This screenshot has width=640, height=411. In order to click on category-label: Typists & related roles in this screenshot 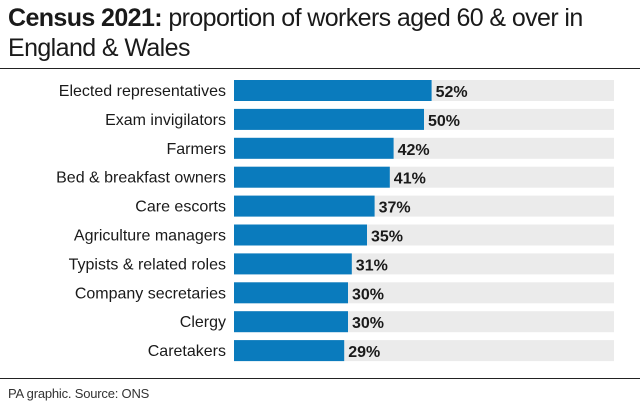, I will do `click(147, 264)`.